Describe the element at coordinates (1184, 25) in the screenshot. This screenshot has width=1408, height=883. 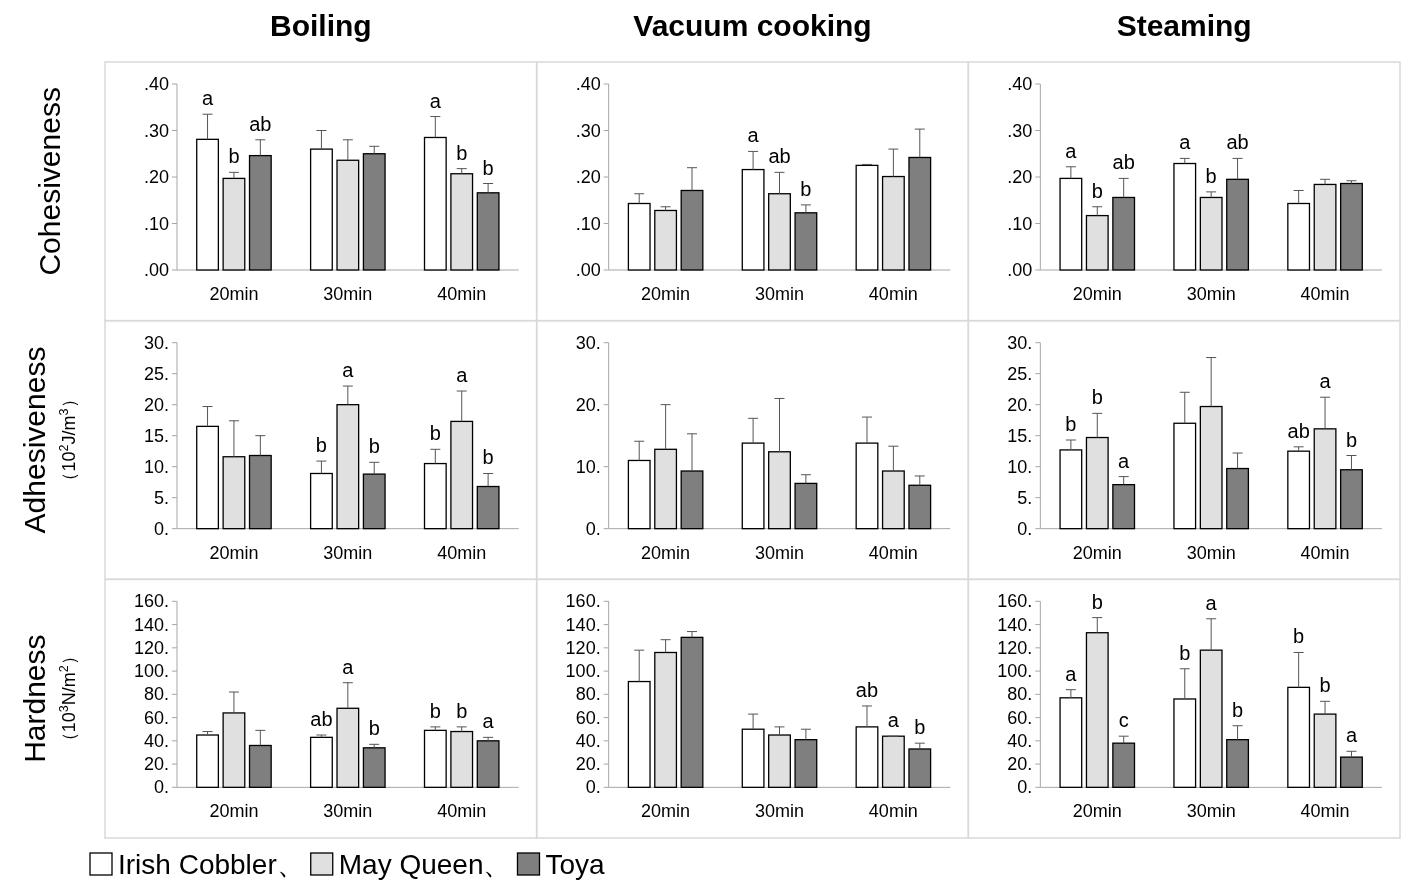
I see `chart-title: Steaming` at that location.